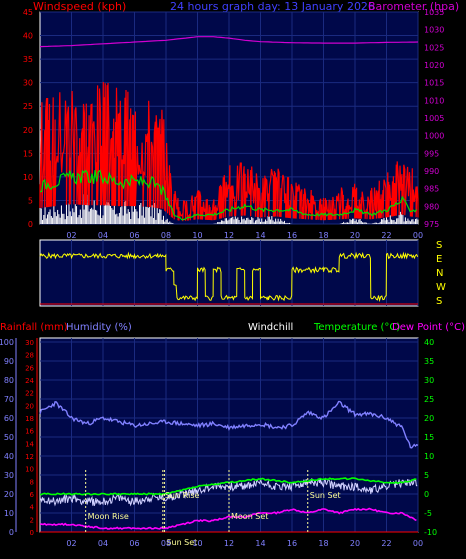 This screenshot has height=559, width=466. I want to click on sun-moon-annotations: Moon Rise Sun Rise Sun Set Moon Set Sun Set, so click(213, 508).